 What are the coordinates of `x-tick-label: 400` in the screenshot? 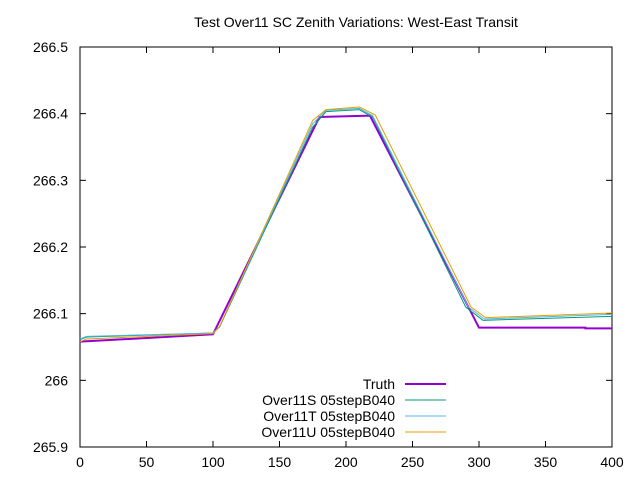 It's located at (612, 462).